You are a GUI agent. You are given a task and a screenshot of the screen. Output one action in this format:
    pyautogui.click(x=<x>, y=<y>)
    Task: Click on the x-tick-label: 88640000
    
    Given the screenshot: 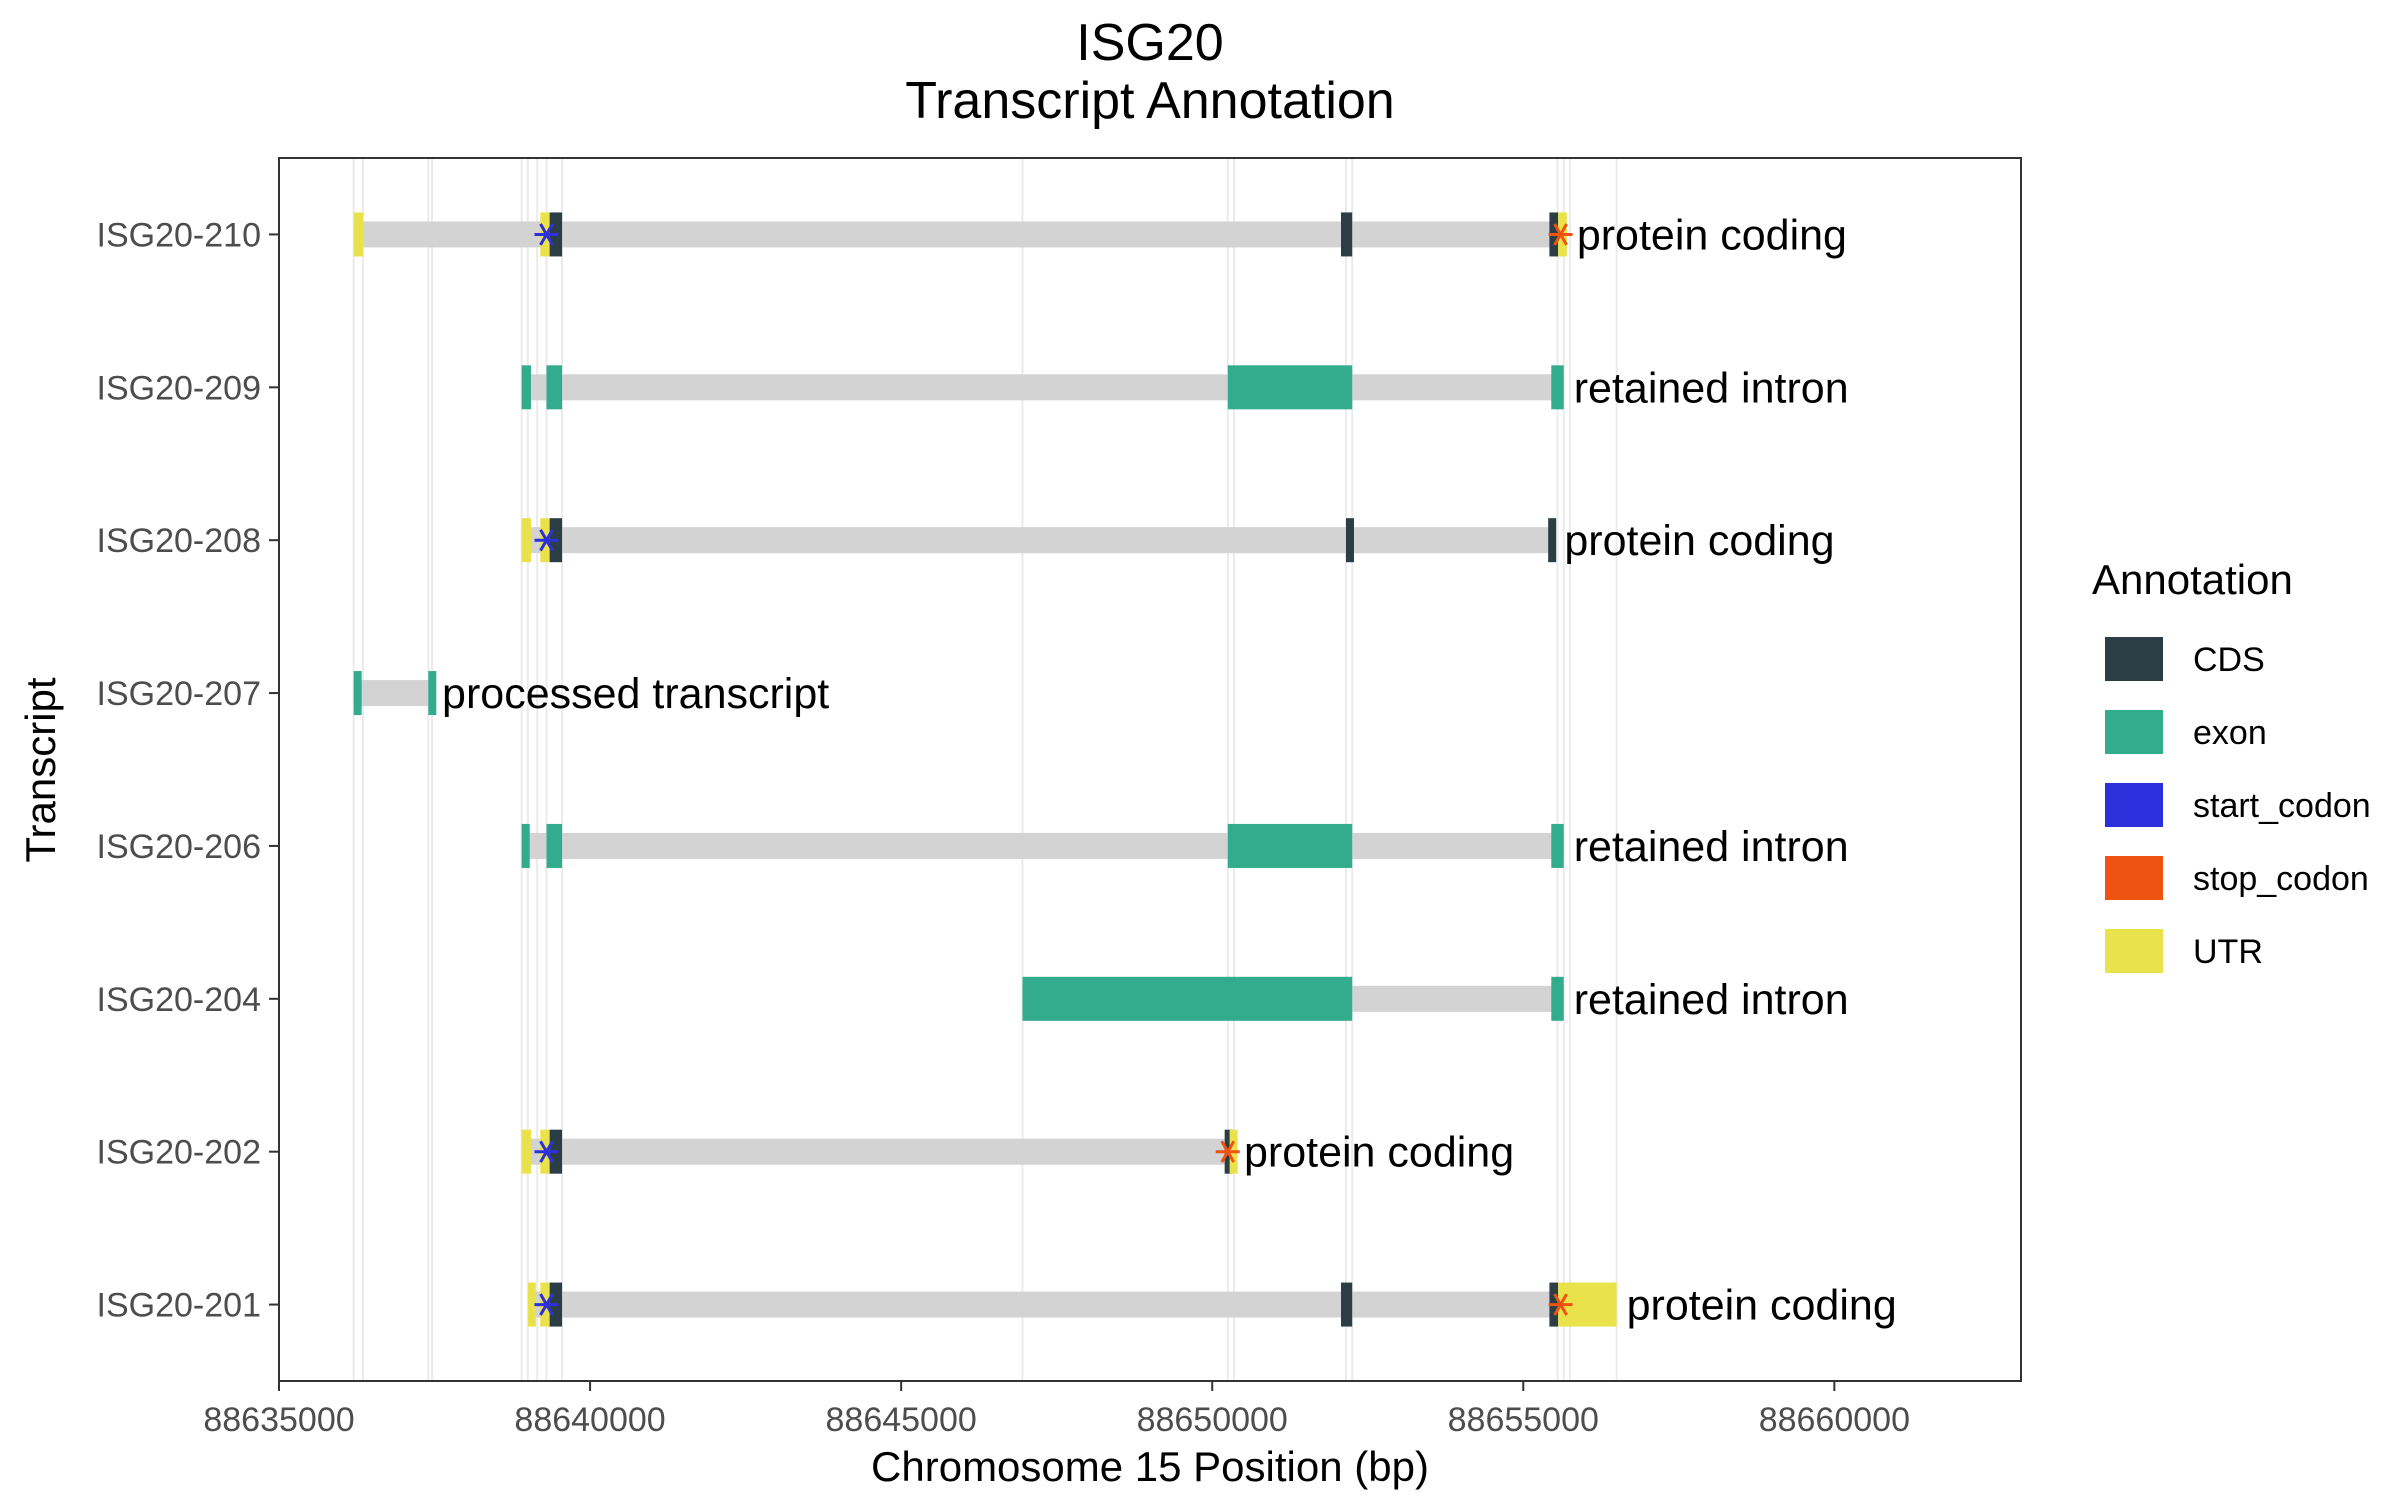 What is the action you would take?
    pyautogui.click(x=589, y=1420)
    